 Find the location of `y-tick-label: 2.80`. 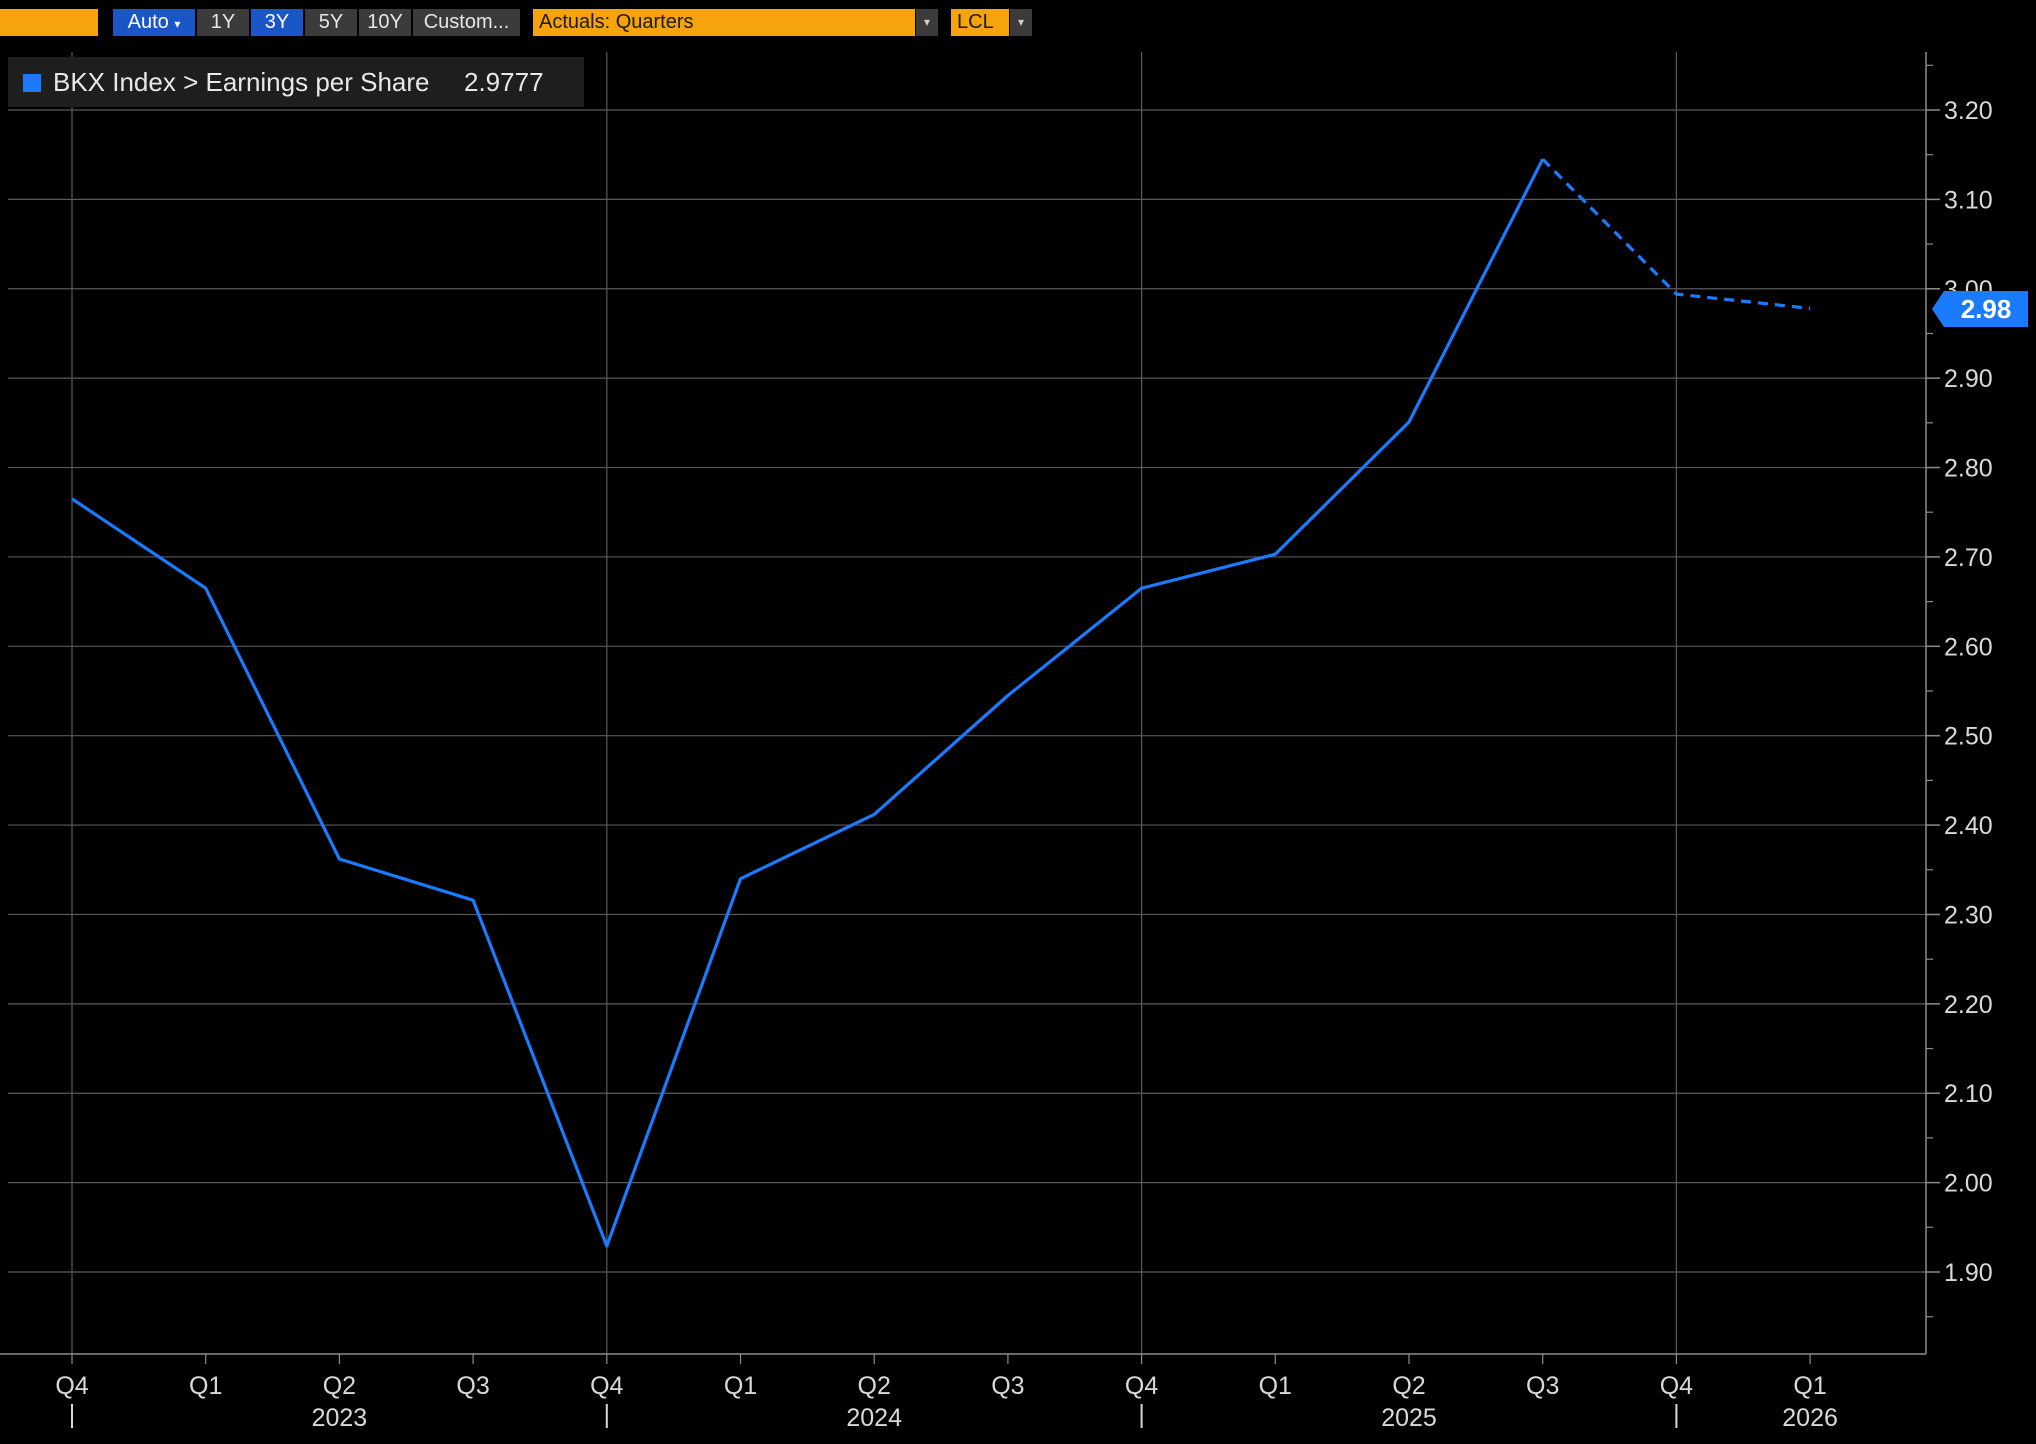

y-tick-label: 2.80 is located at coordinates (1968, 469).